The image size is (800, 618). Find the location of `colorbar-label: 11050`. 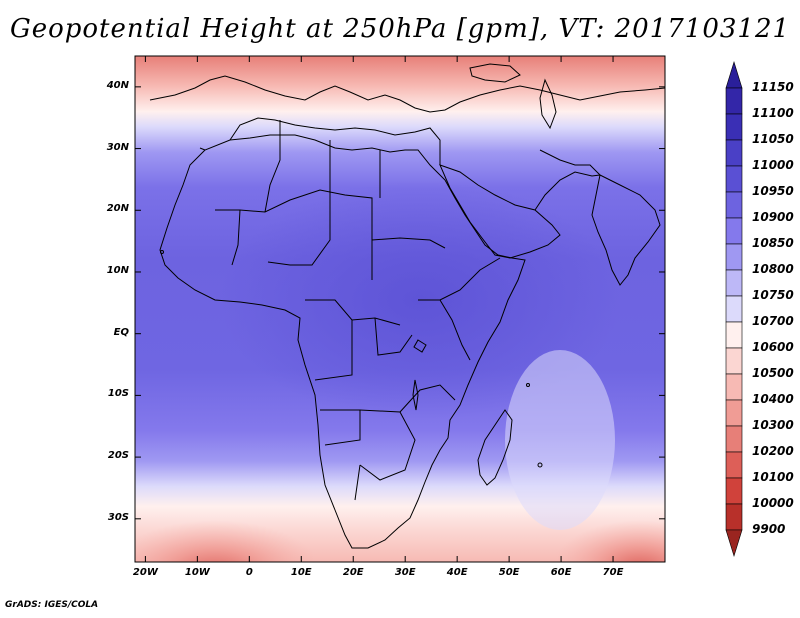

colorbar-label: 11050 is located at coordinates (773, 139).